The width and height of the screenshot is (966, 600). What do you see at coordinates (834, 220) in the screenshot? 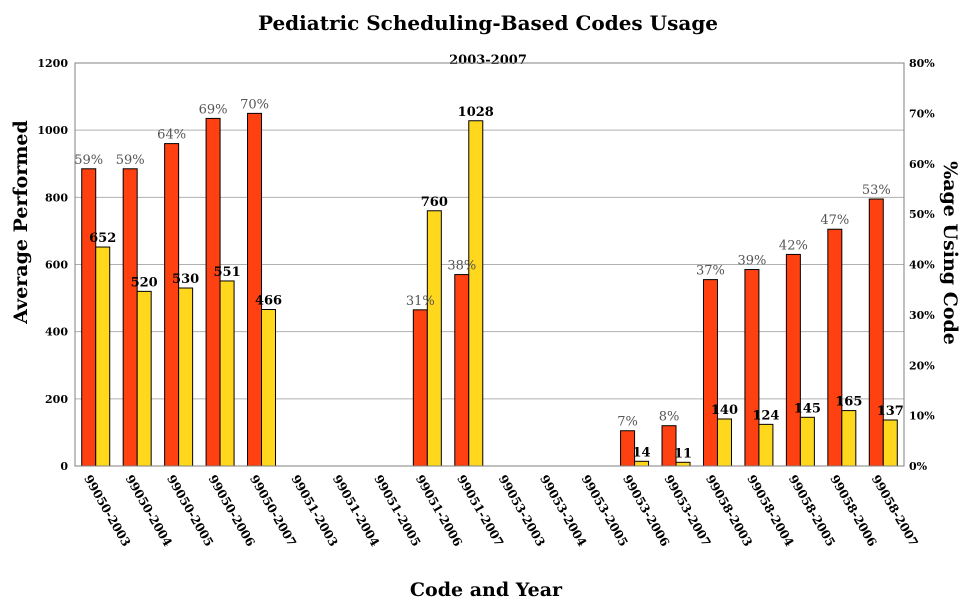
I see `bar-label-percent: 47%` at bounding box center [834, 220].